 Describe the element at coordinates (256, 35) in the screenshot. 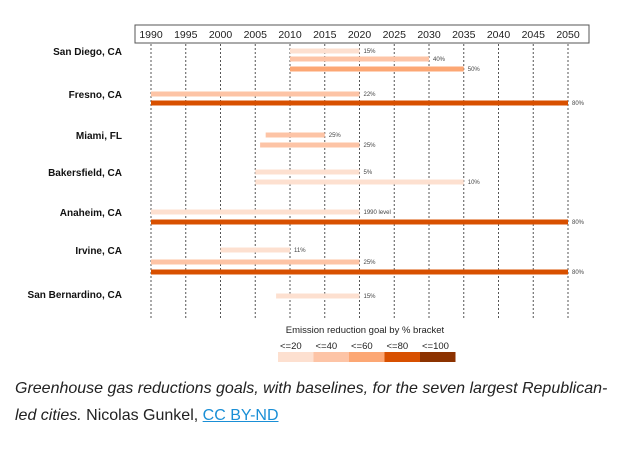

I see `x-tick-label: 2005` at that location.